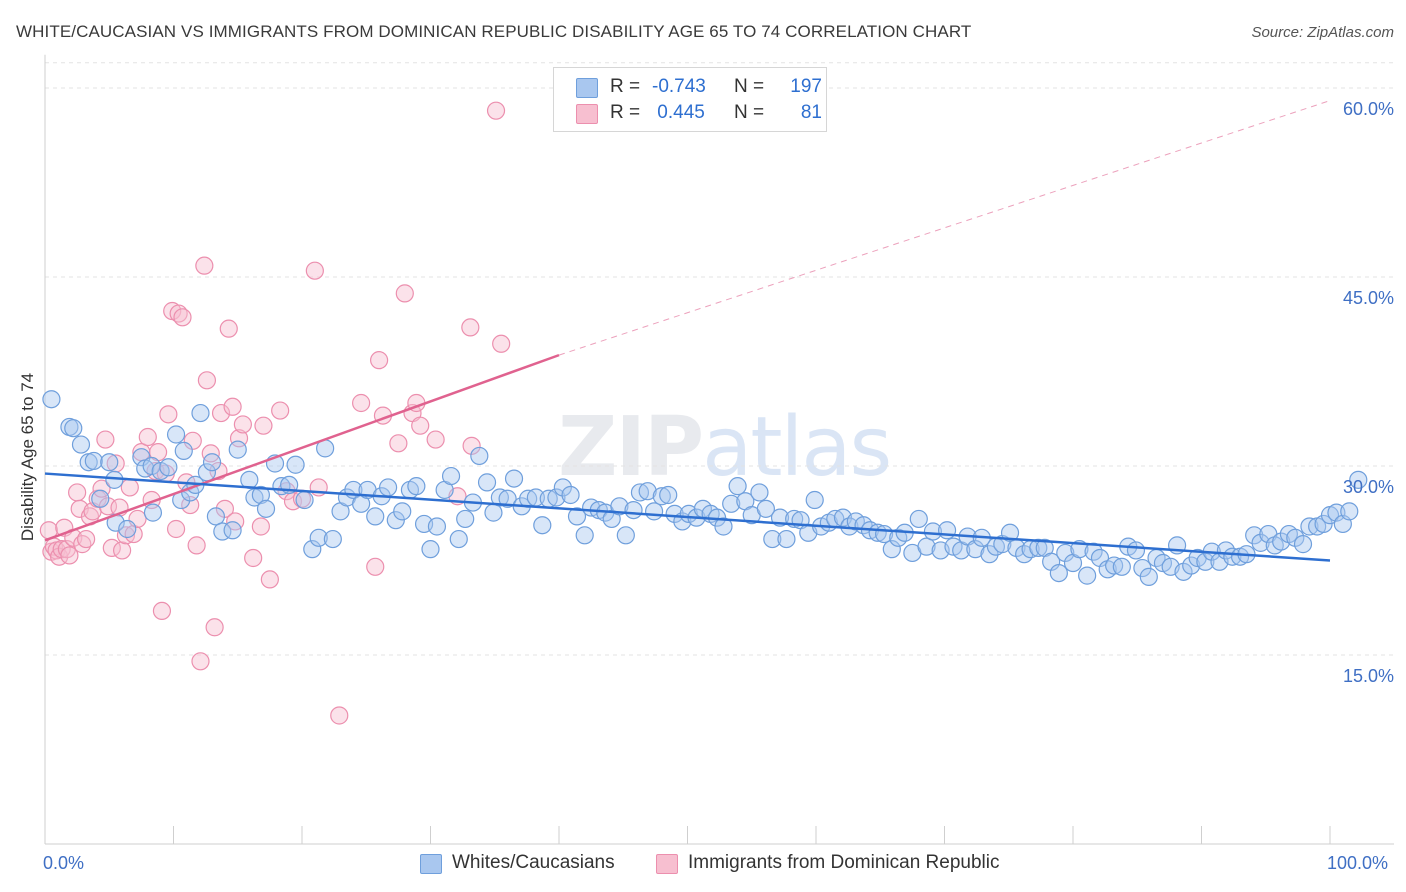  I want to click on legend-n-value: 197, so click(806, 86).